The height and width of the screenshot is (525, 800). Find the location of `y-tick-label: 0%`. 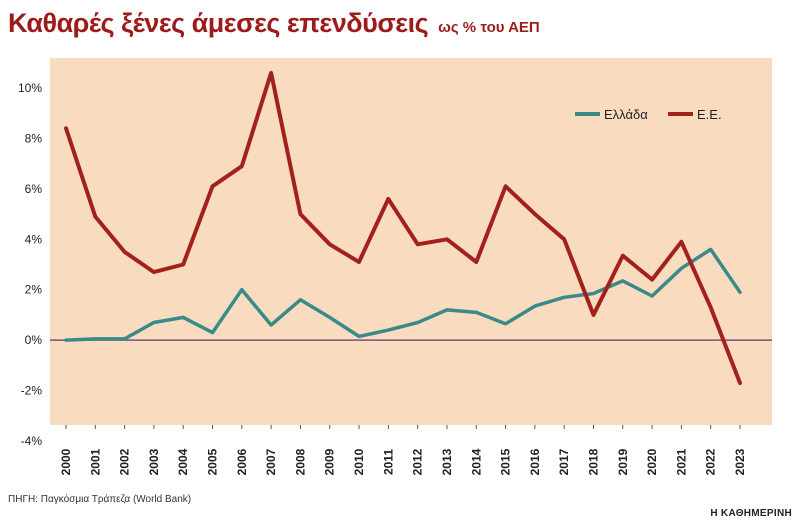

y-tick-label: 0% is located at coordinates (34, 340).